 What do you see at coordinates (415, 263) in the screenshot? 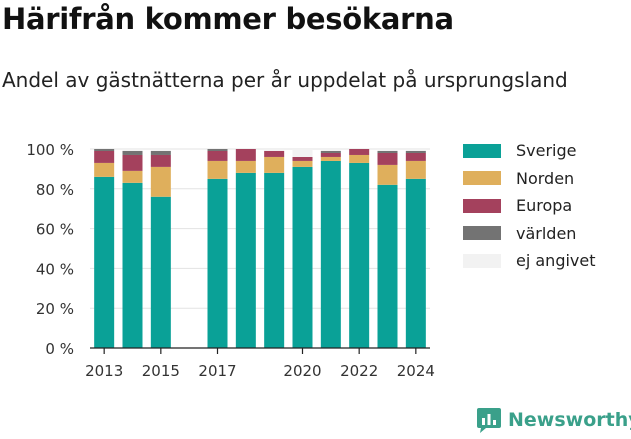
I see `bar-sverige-2024` at bounding box center [415, 263].